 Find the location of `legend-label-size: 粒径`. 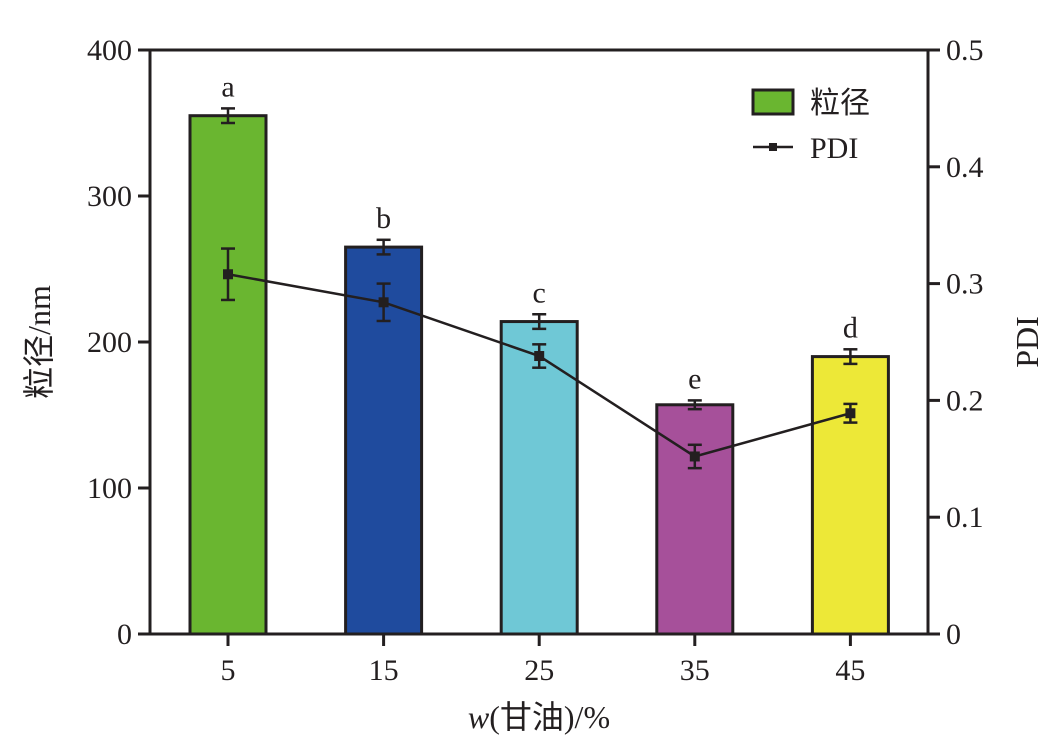

legend-label-size: 粒径 is located at coordinates (840, 103).